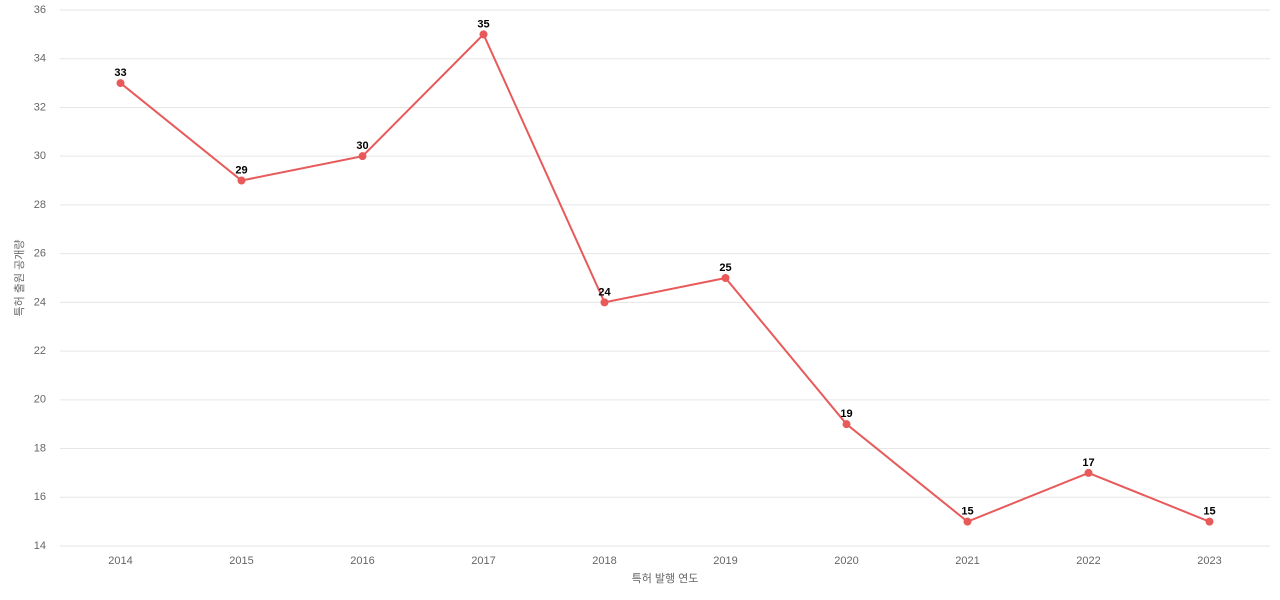  I want to click on y-tick-label: 22, so click(40, 351).